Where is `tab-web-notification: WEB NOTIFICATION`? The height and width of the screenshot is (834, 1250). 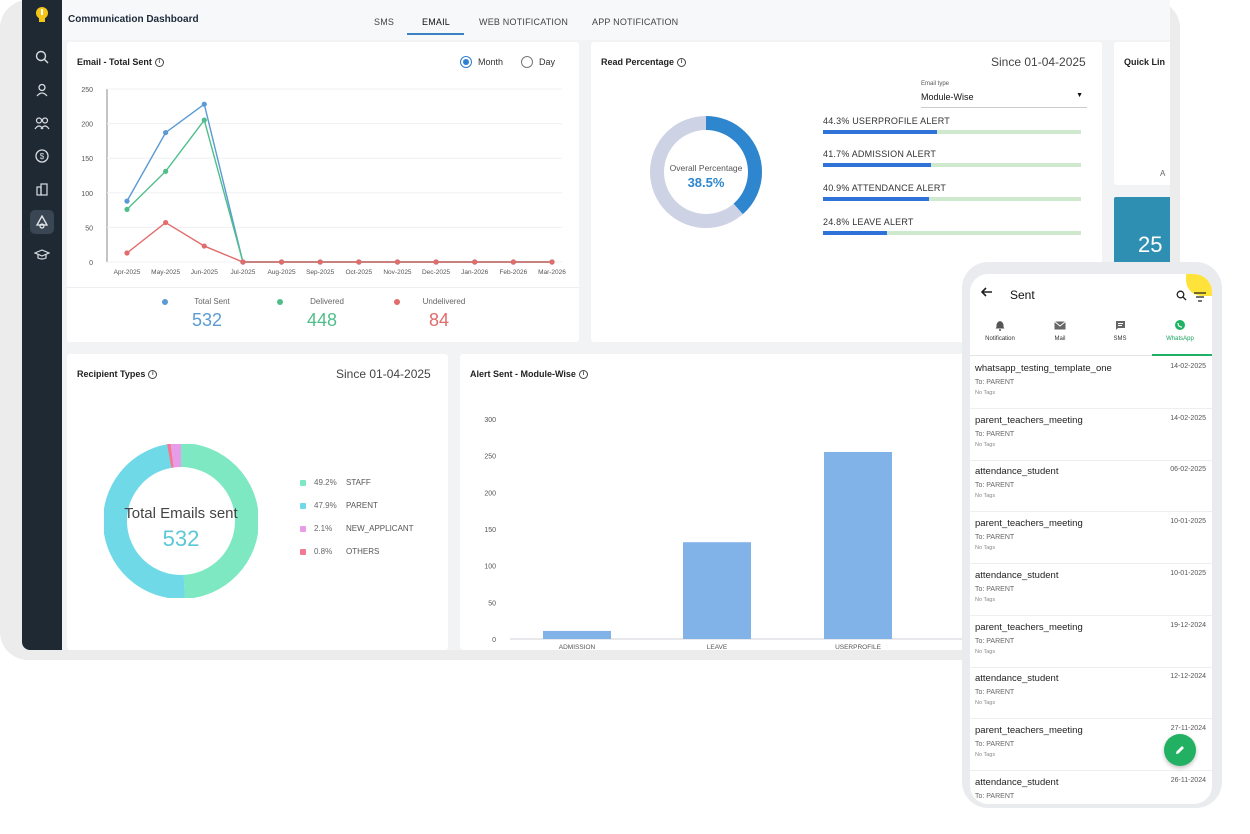
tab-web-notification: WEB NOTIFICATION is located at coordinates (524, 22).